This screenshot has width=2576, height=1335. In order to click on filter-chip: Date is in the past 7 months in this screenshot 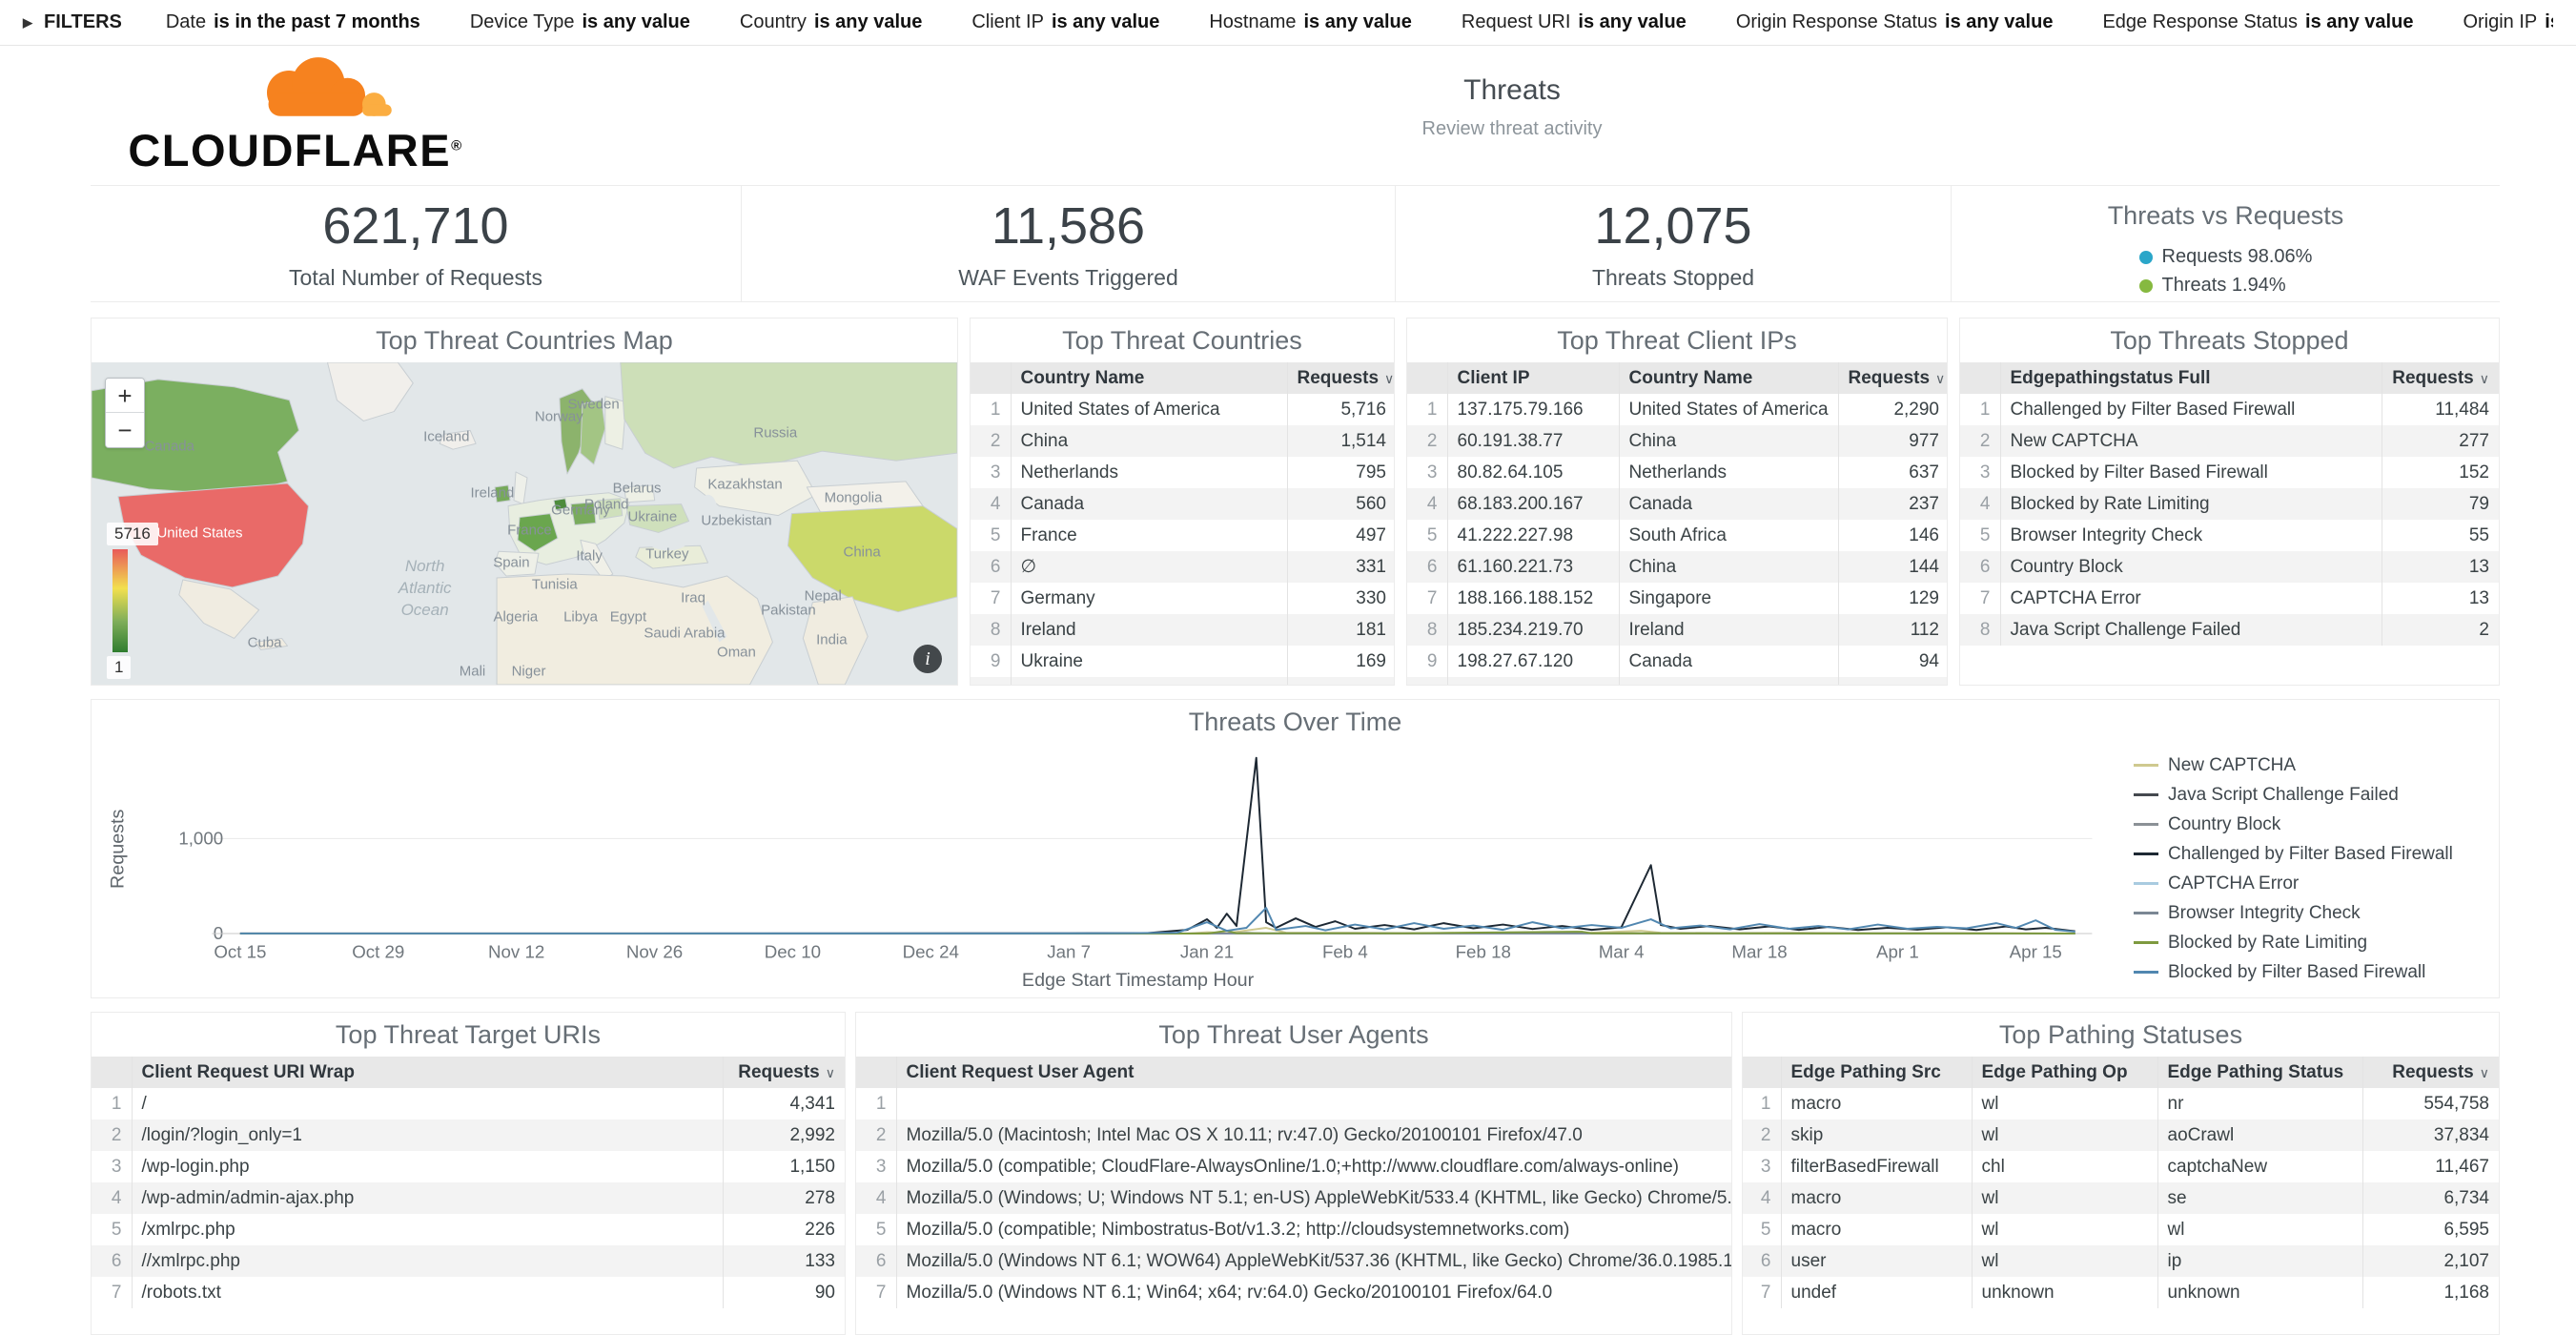, I will do `click(293, 22)`.